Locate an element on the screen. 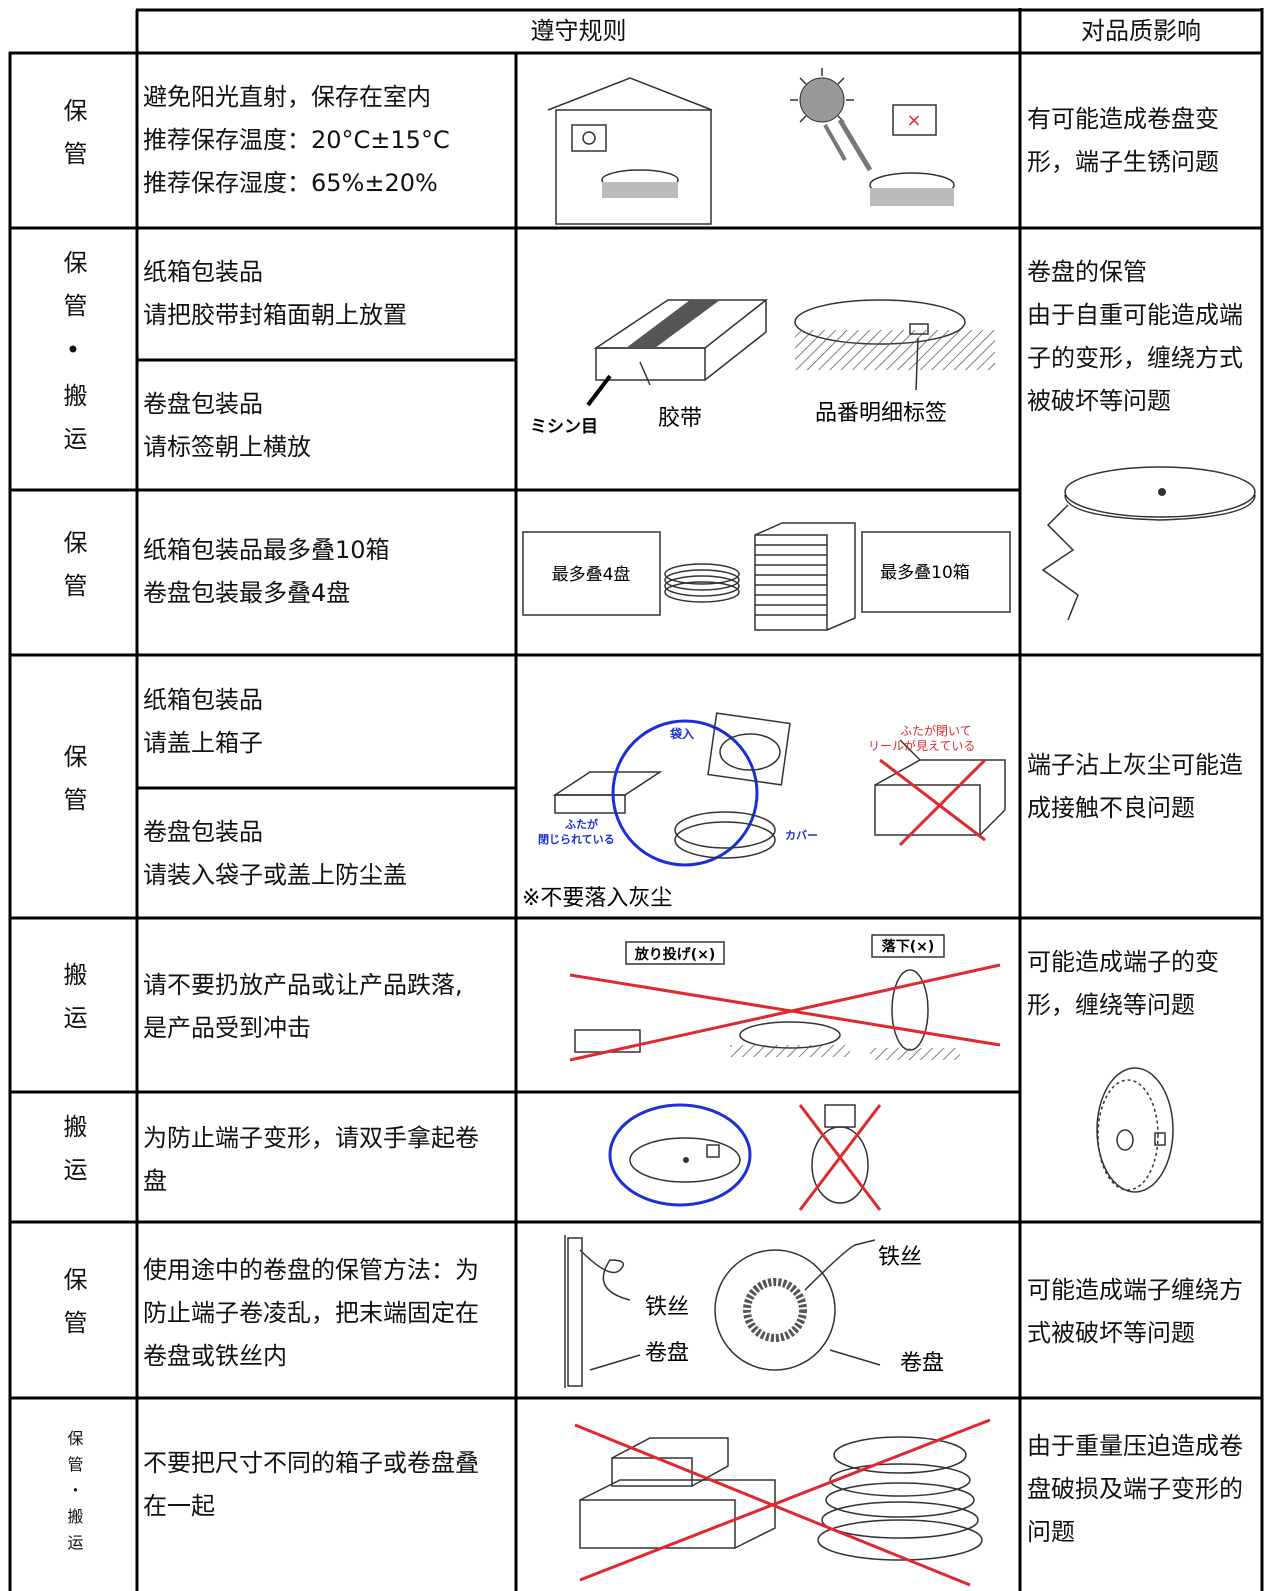  text-line: 卷盘包装最多叠4盘 is located at coordinates (247, 593).